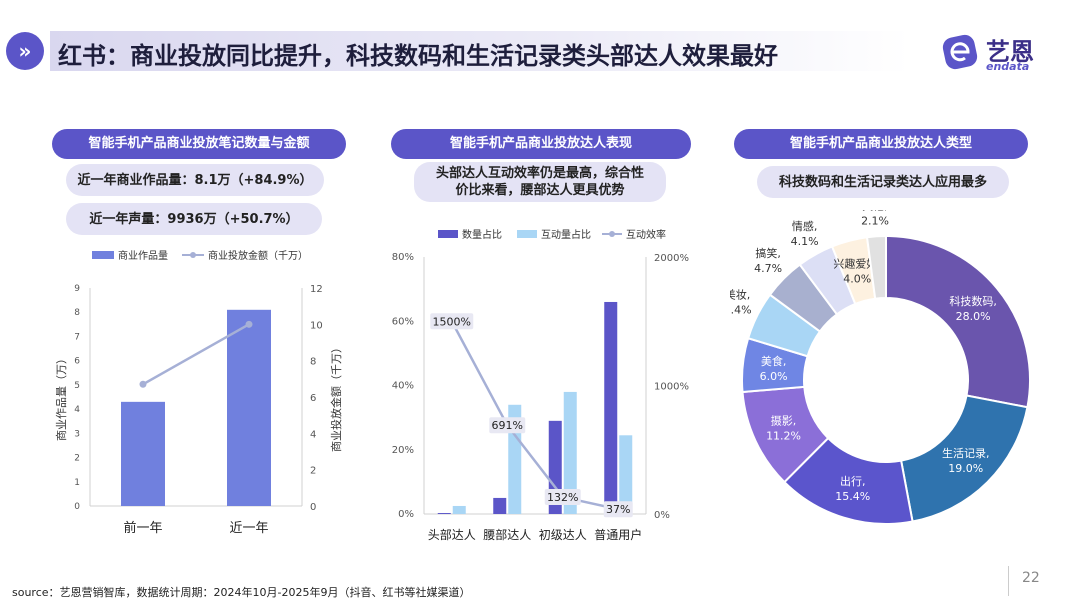  What do you see at coordinates (1031, 578) in the screenshot?
I see `page-number: 22` at bounding box center [1031, 578].